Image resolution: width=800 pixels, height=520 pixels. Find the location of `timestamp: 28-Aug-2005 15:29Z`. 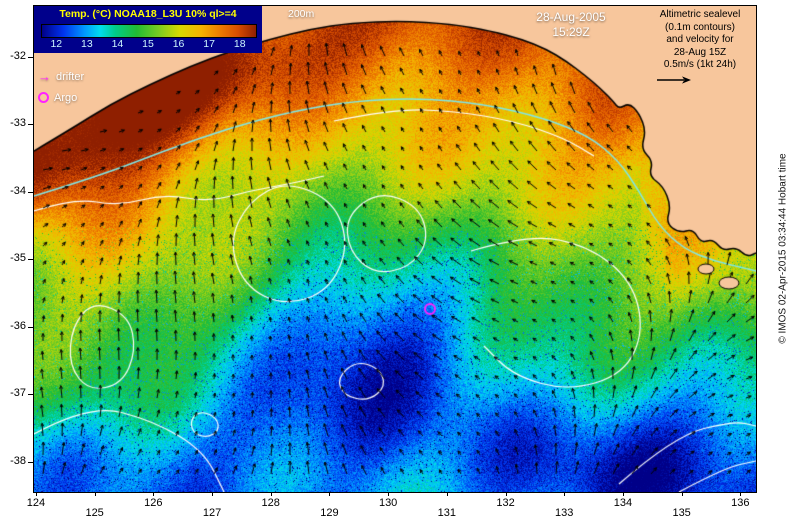

timestamp: 28-Aug-2005 15:29Z is located at coordinates (571, 25).